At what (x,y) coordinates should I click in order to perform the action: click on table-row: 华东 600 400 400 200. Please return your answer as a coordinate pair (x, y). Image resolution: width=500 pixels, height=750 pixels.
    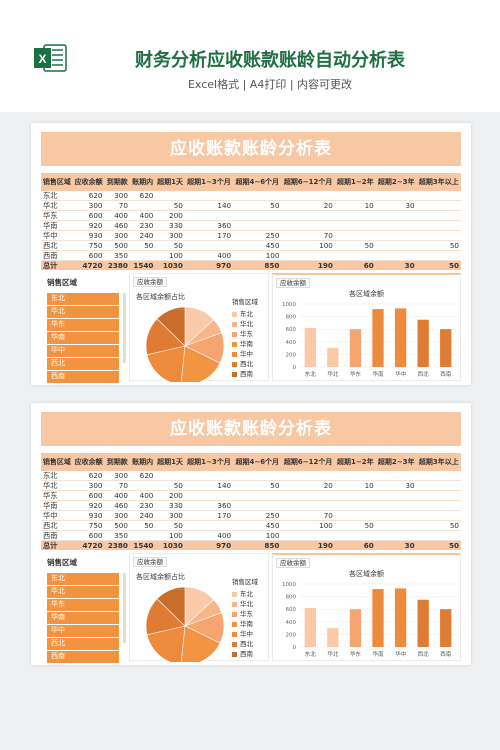
    Looking at the image, I should click on (251, 495).